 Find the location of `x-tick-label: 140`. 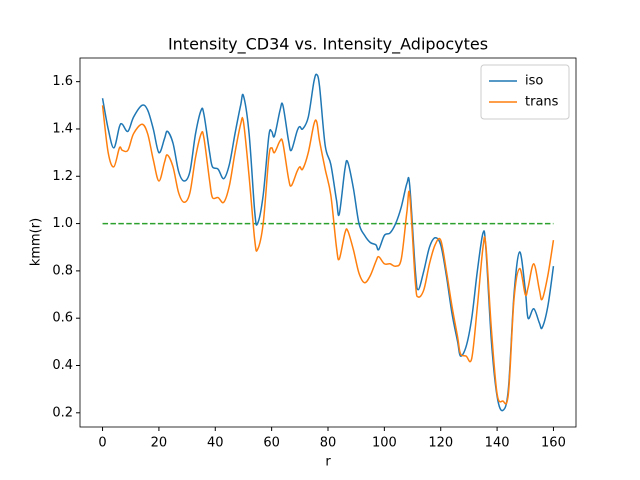

x-tick-label: 140 is located at coordinates (497, 443).